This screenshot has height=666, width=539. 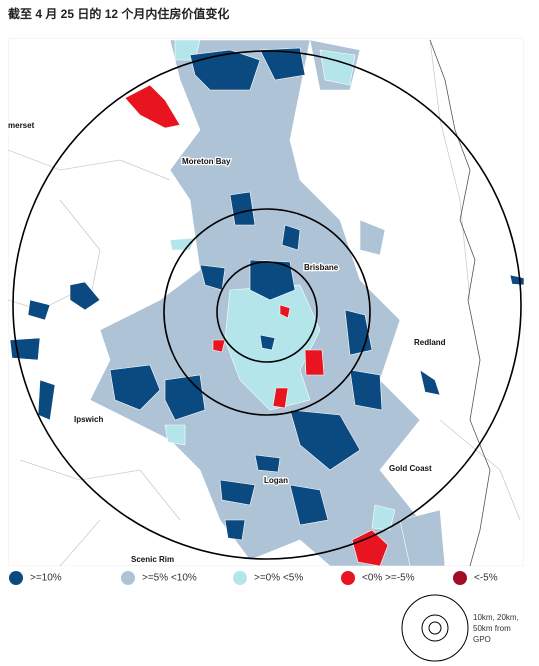 I want to click on ring-20km, so click(x=267, y=312).